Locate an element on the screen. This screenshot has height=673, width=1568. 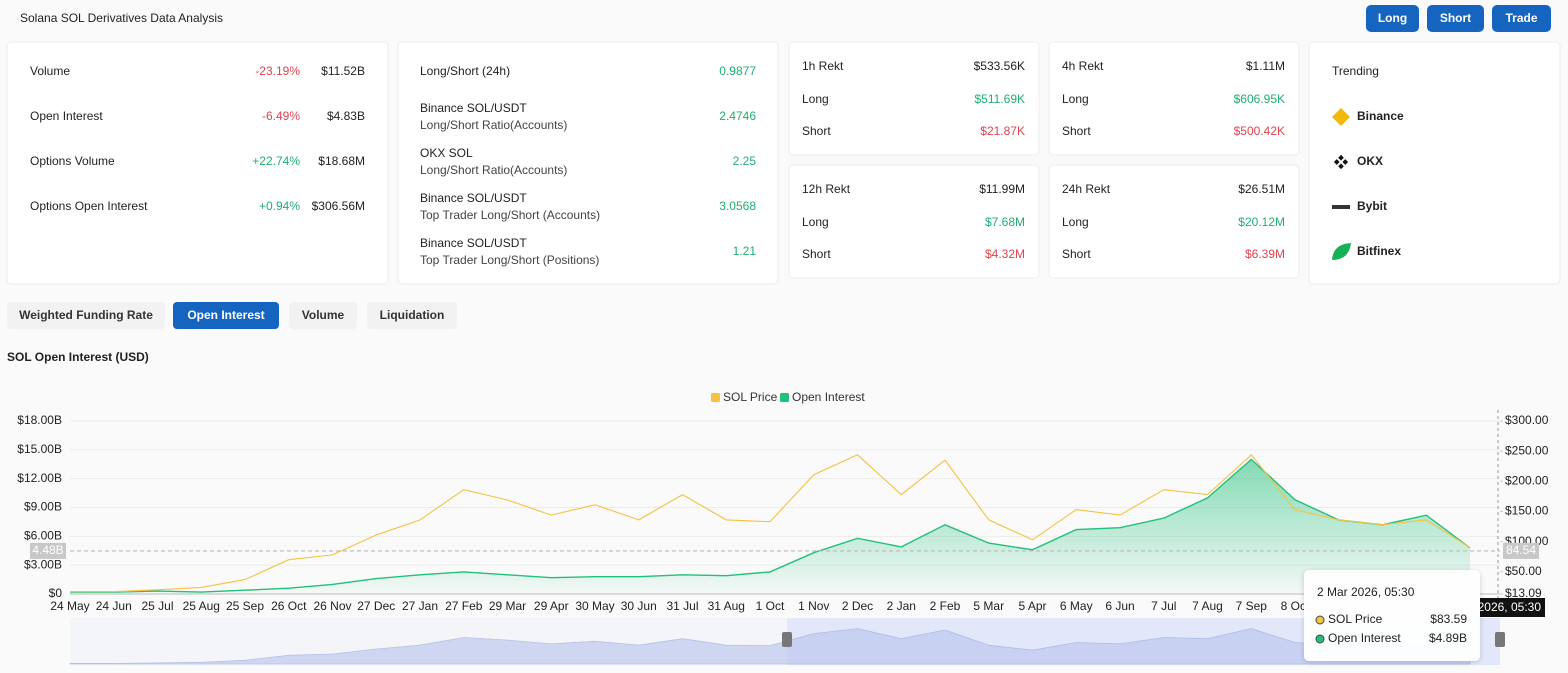
metric-value: $306.56M is located at coordinates (338, 206).